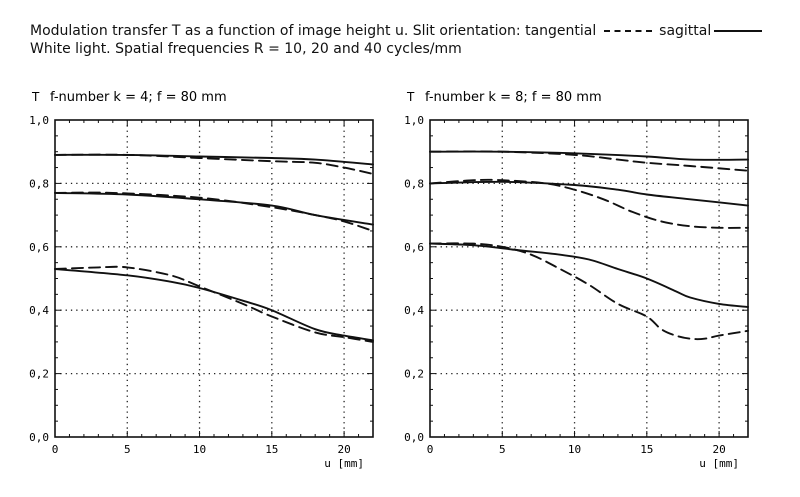  What do you see at coordinates (138, 97) in the screenshot?
I see `chart-title: f-number k = 4; f = 80 mm` at bounding box center [138, 97].